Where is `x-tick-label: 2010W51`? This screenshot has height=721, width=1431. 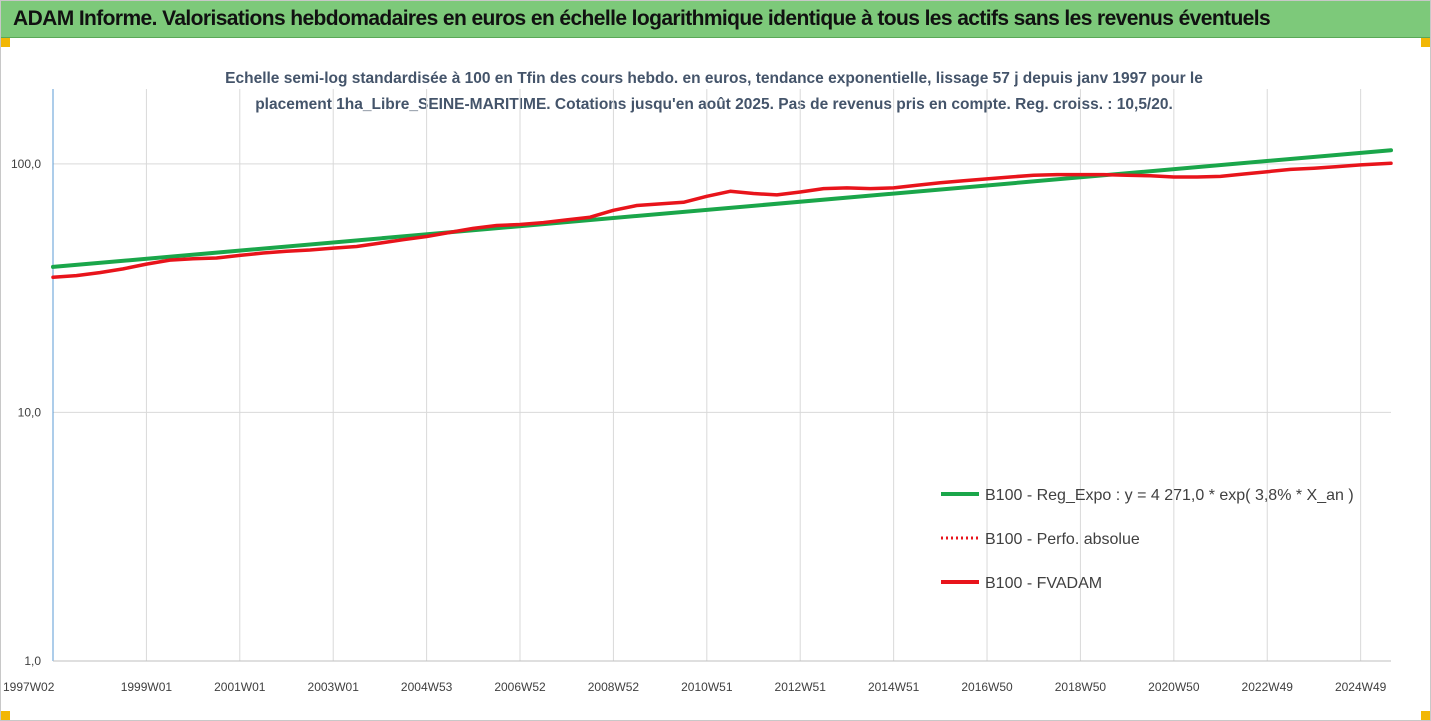 x-tick-label: 2010W51 is located at coordinates (707, 687).